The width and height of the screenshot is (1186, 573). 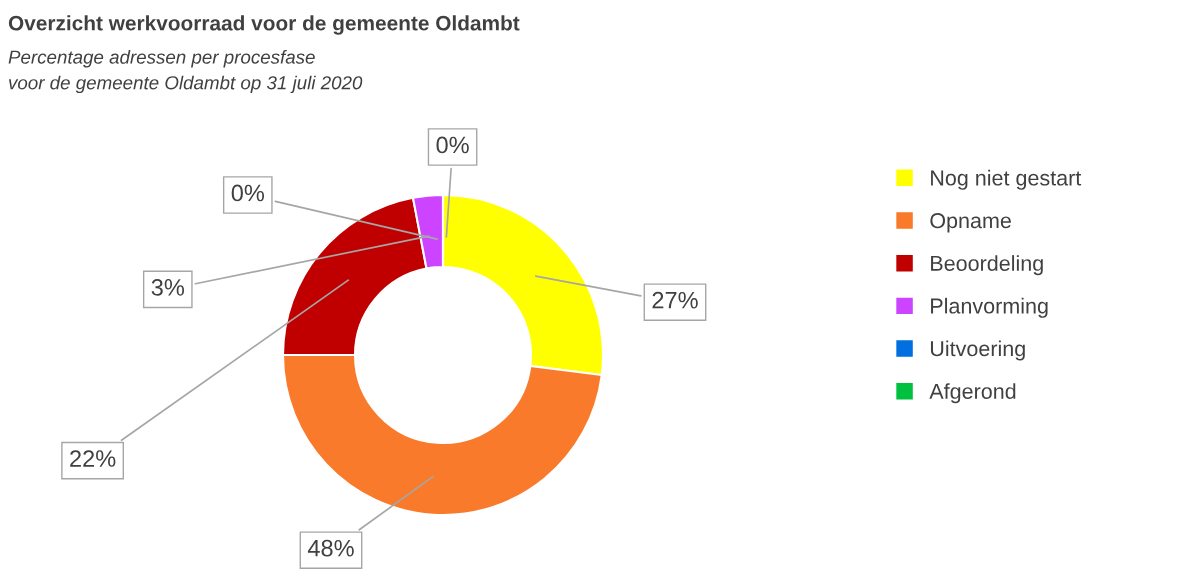 What do you see at coordinates (185, 72) in the screenshot?
I see `chart-subtitle: Percentage adressen per procesfase voor de gemeente Oldambt op 31 juli 2020` at bounding box center [185, 72].